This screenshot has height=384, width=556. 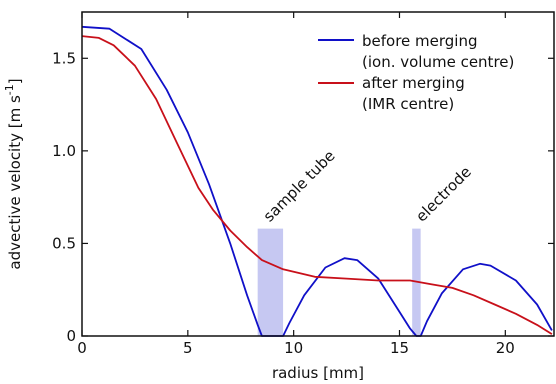 I want to click on y-tick-label: 0.5, so click(x=64, y=243).